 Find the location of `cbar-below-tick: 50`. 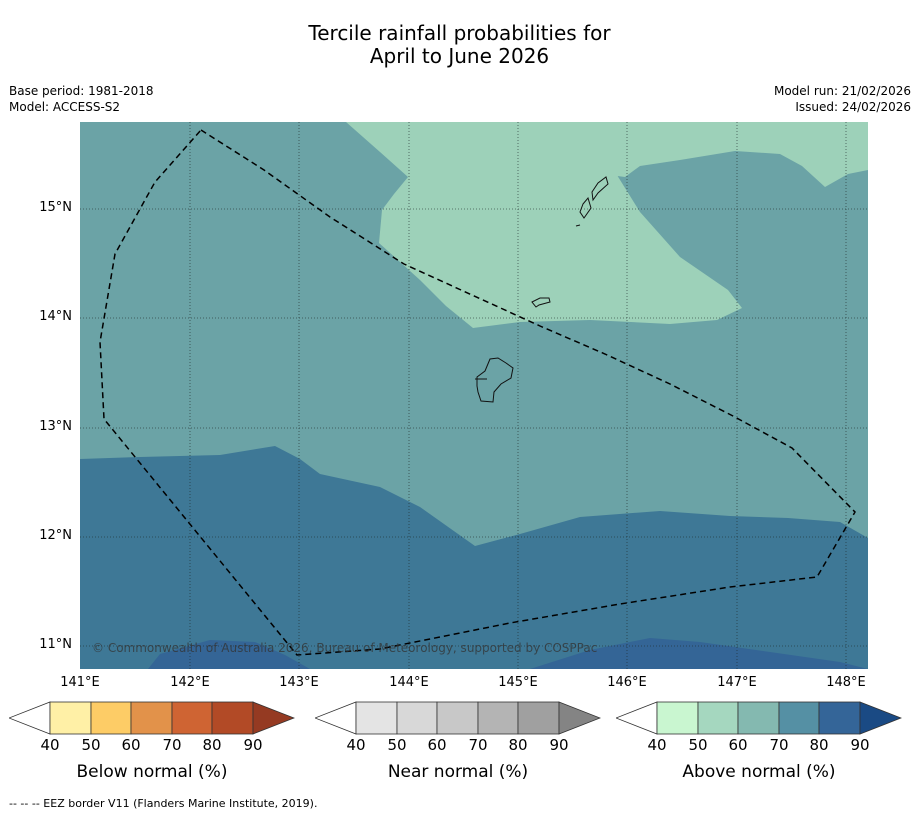

cbar-below-tick: 50 is located at coordinates (91, 745).